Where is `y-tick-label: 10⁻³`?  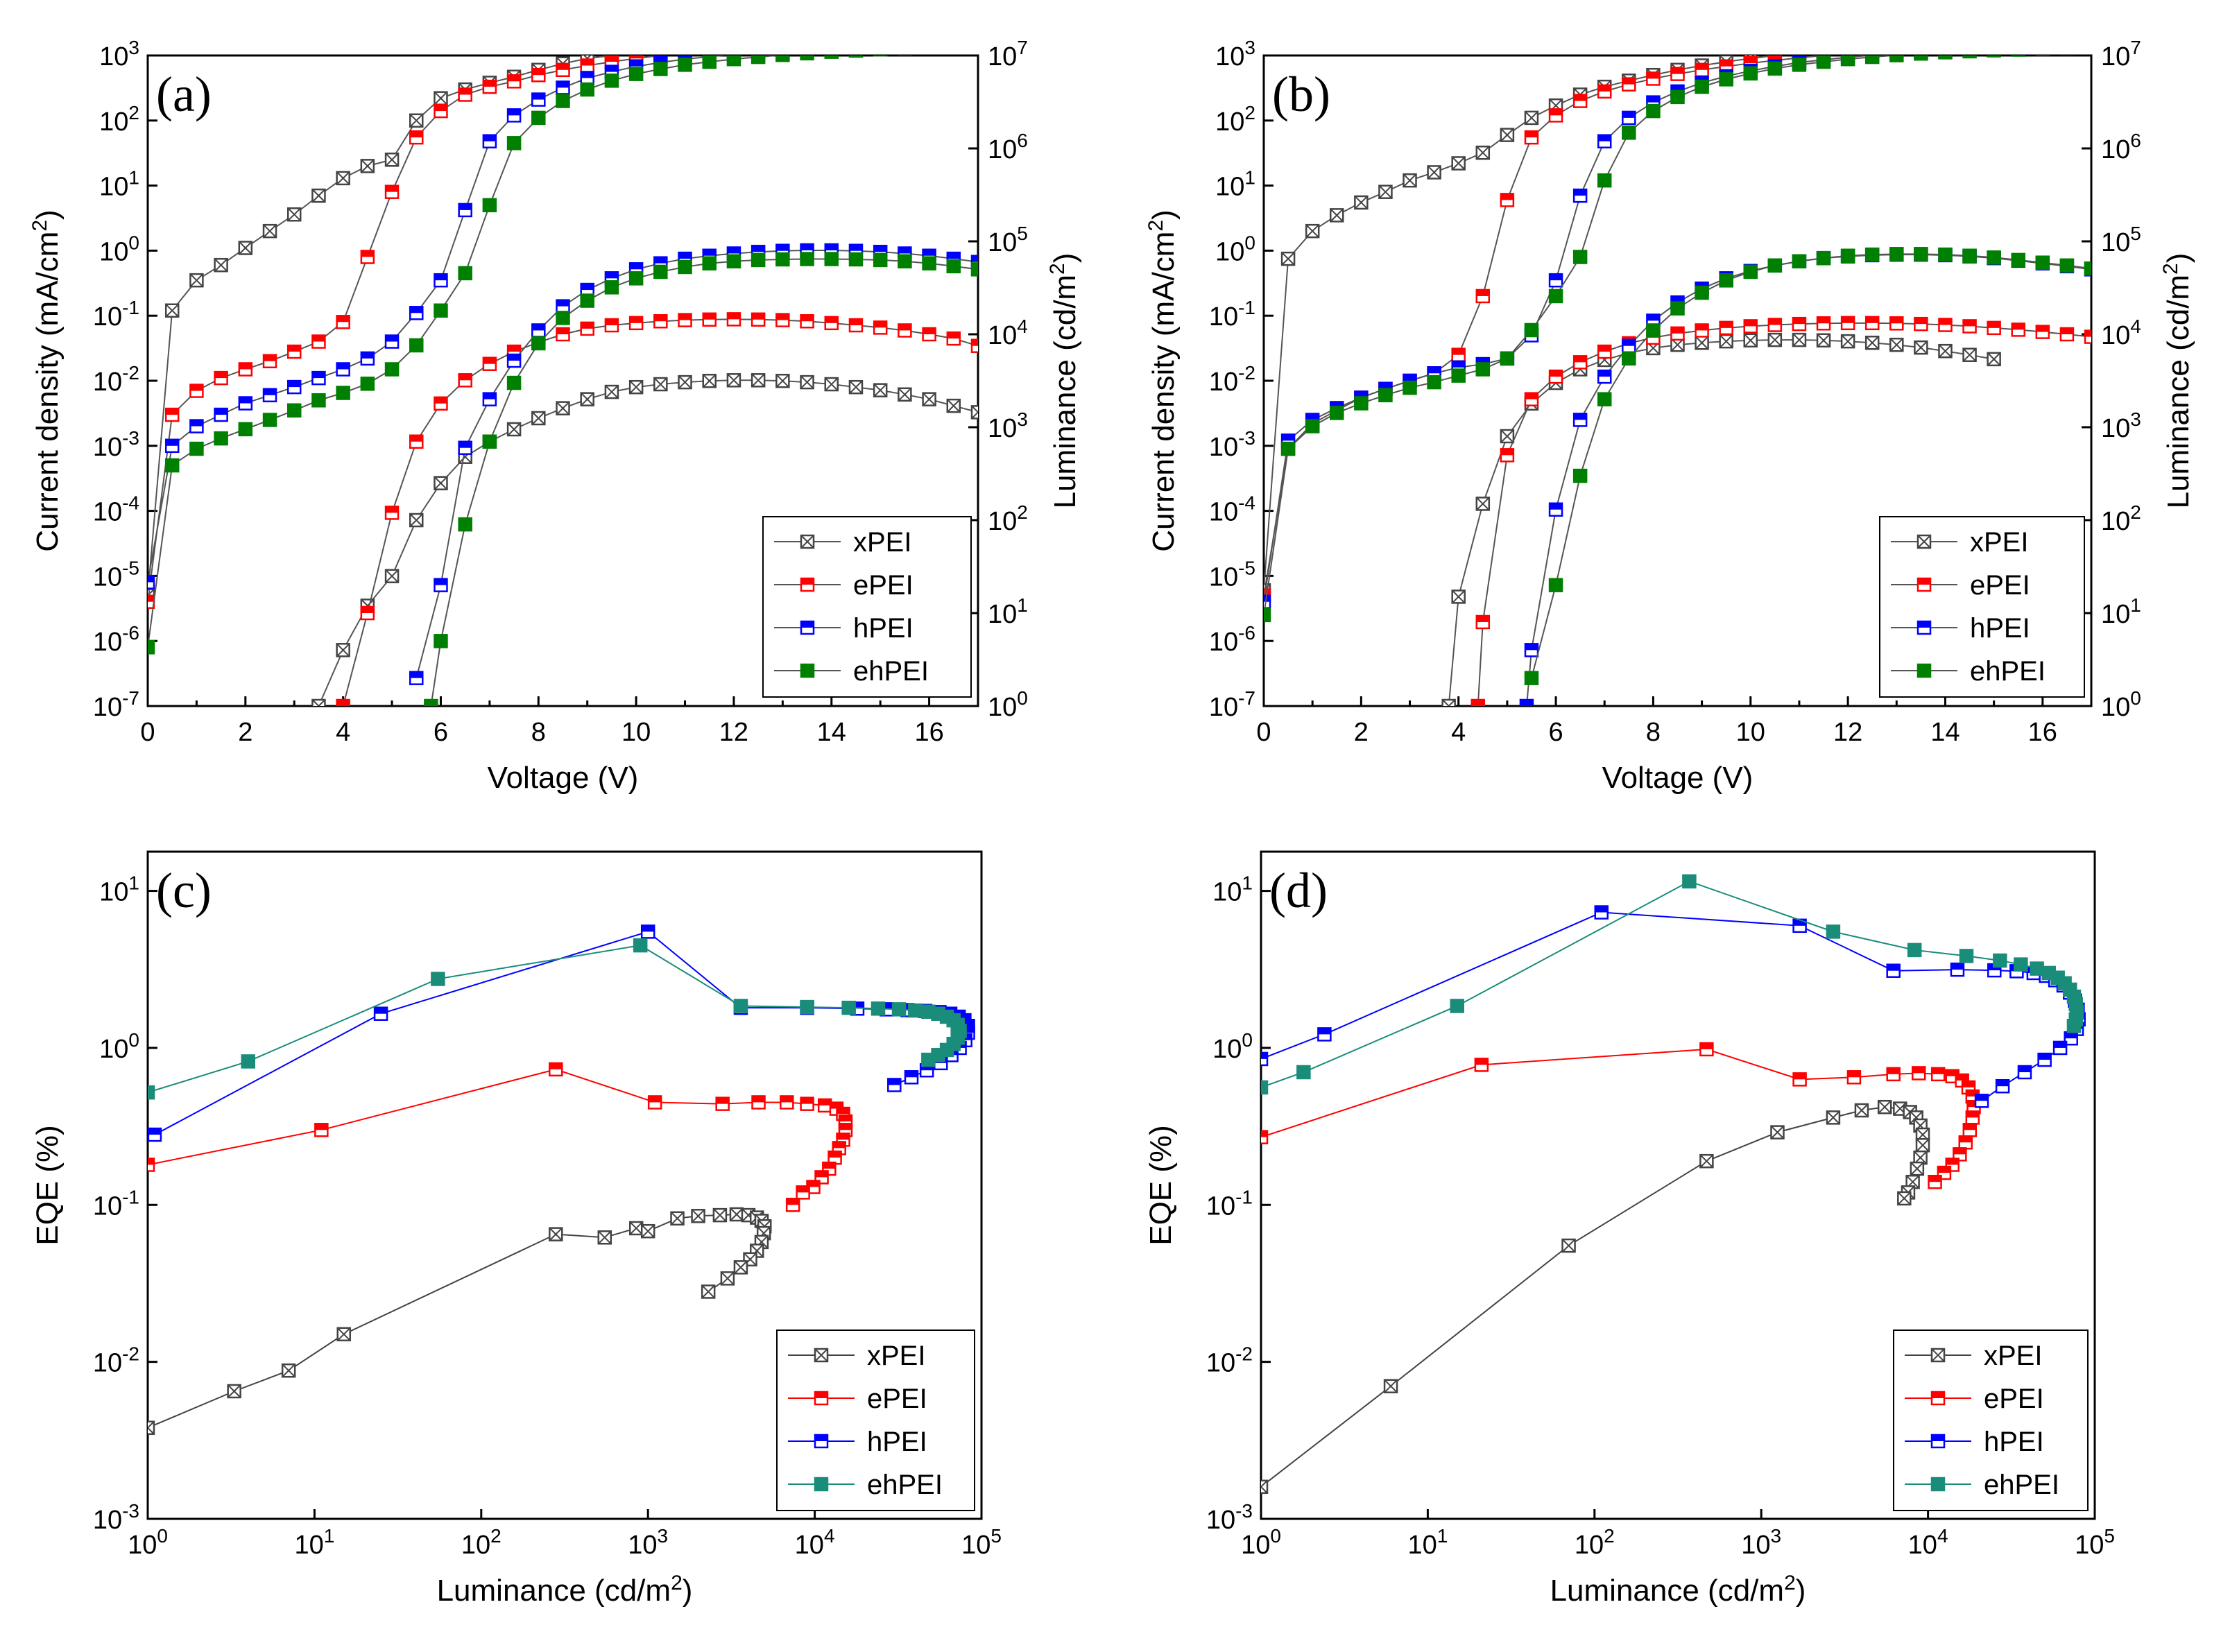
y-tick-label: 10⁻³ is located at coordinates (1229, 1518).